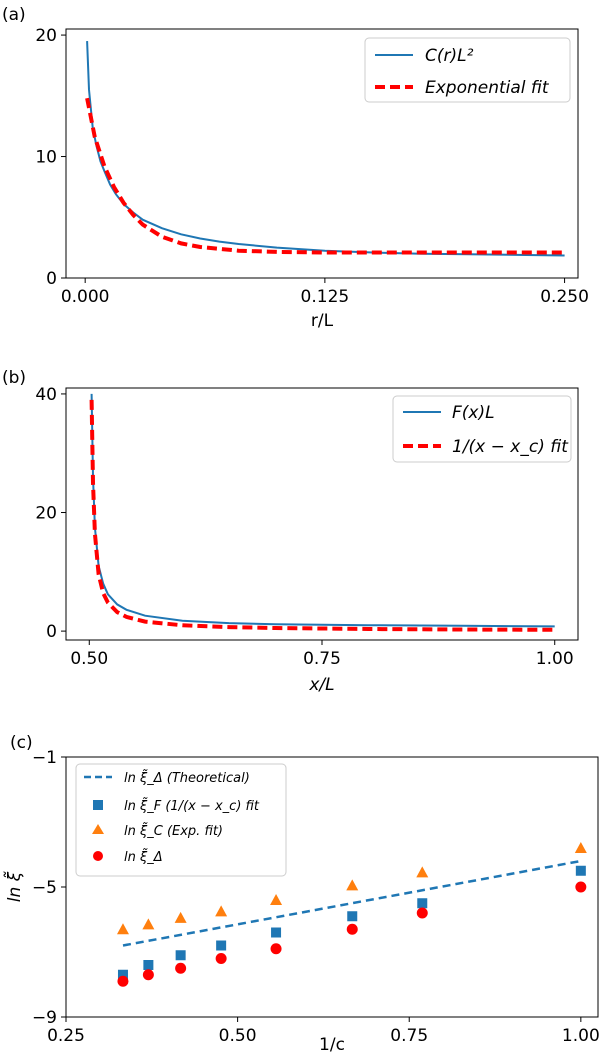  I want to click on panel-a-xtick-label: 0.250, so click(564, 297).